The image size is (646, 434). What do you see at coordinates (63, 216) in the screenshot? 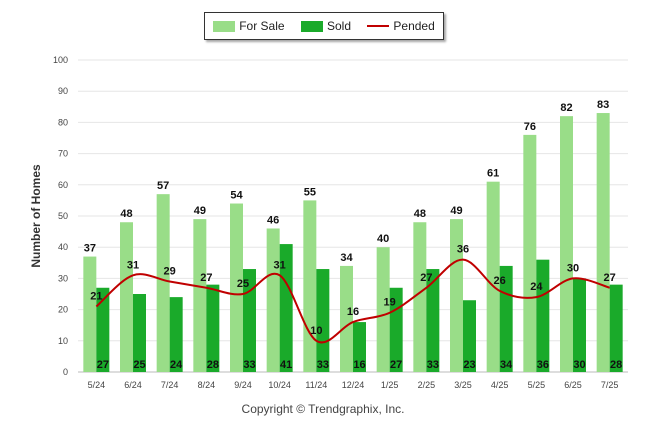
I see `y-tick-label: 50` at bounding box center [63, 216].